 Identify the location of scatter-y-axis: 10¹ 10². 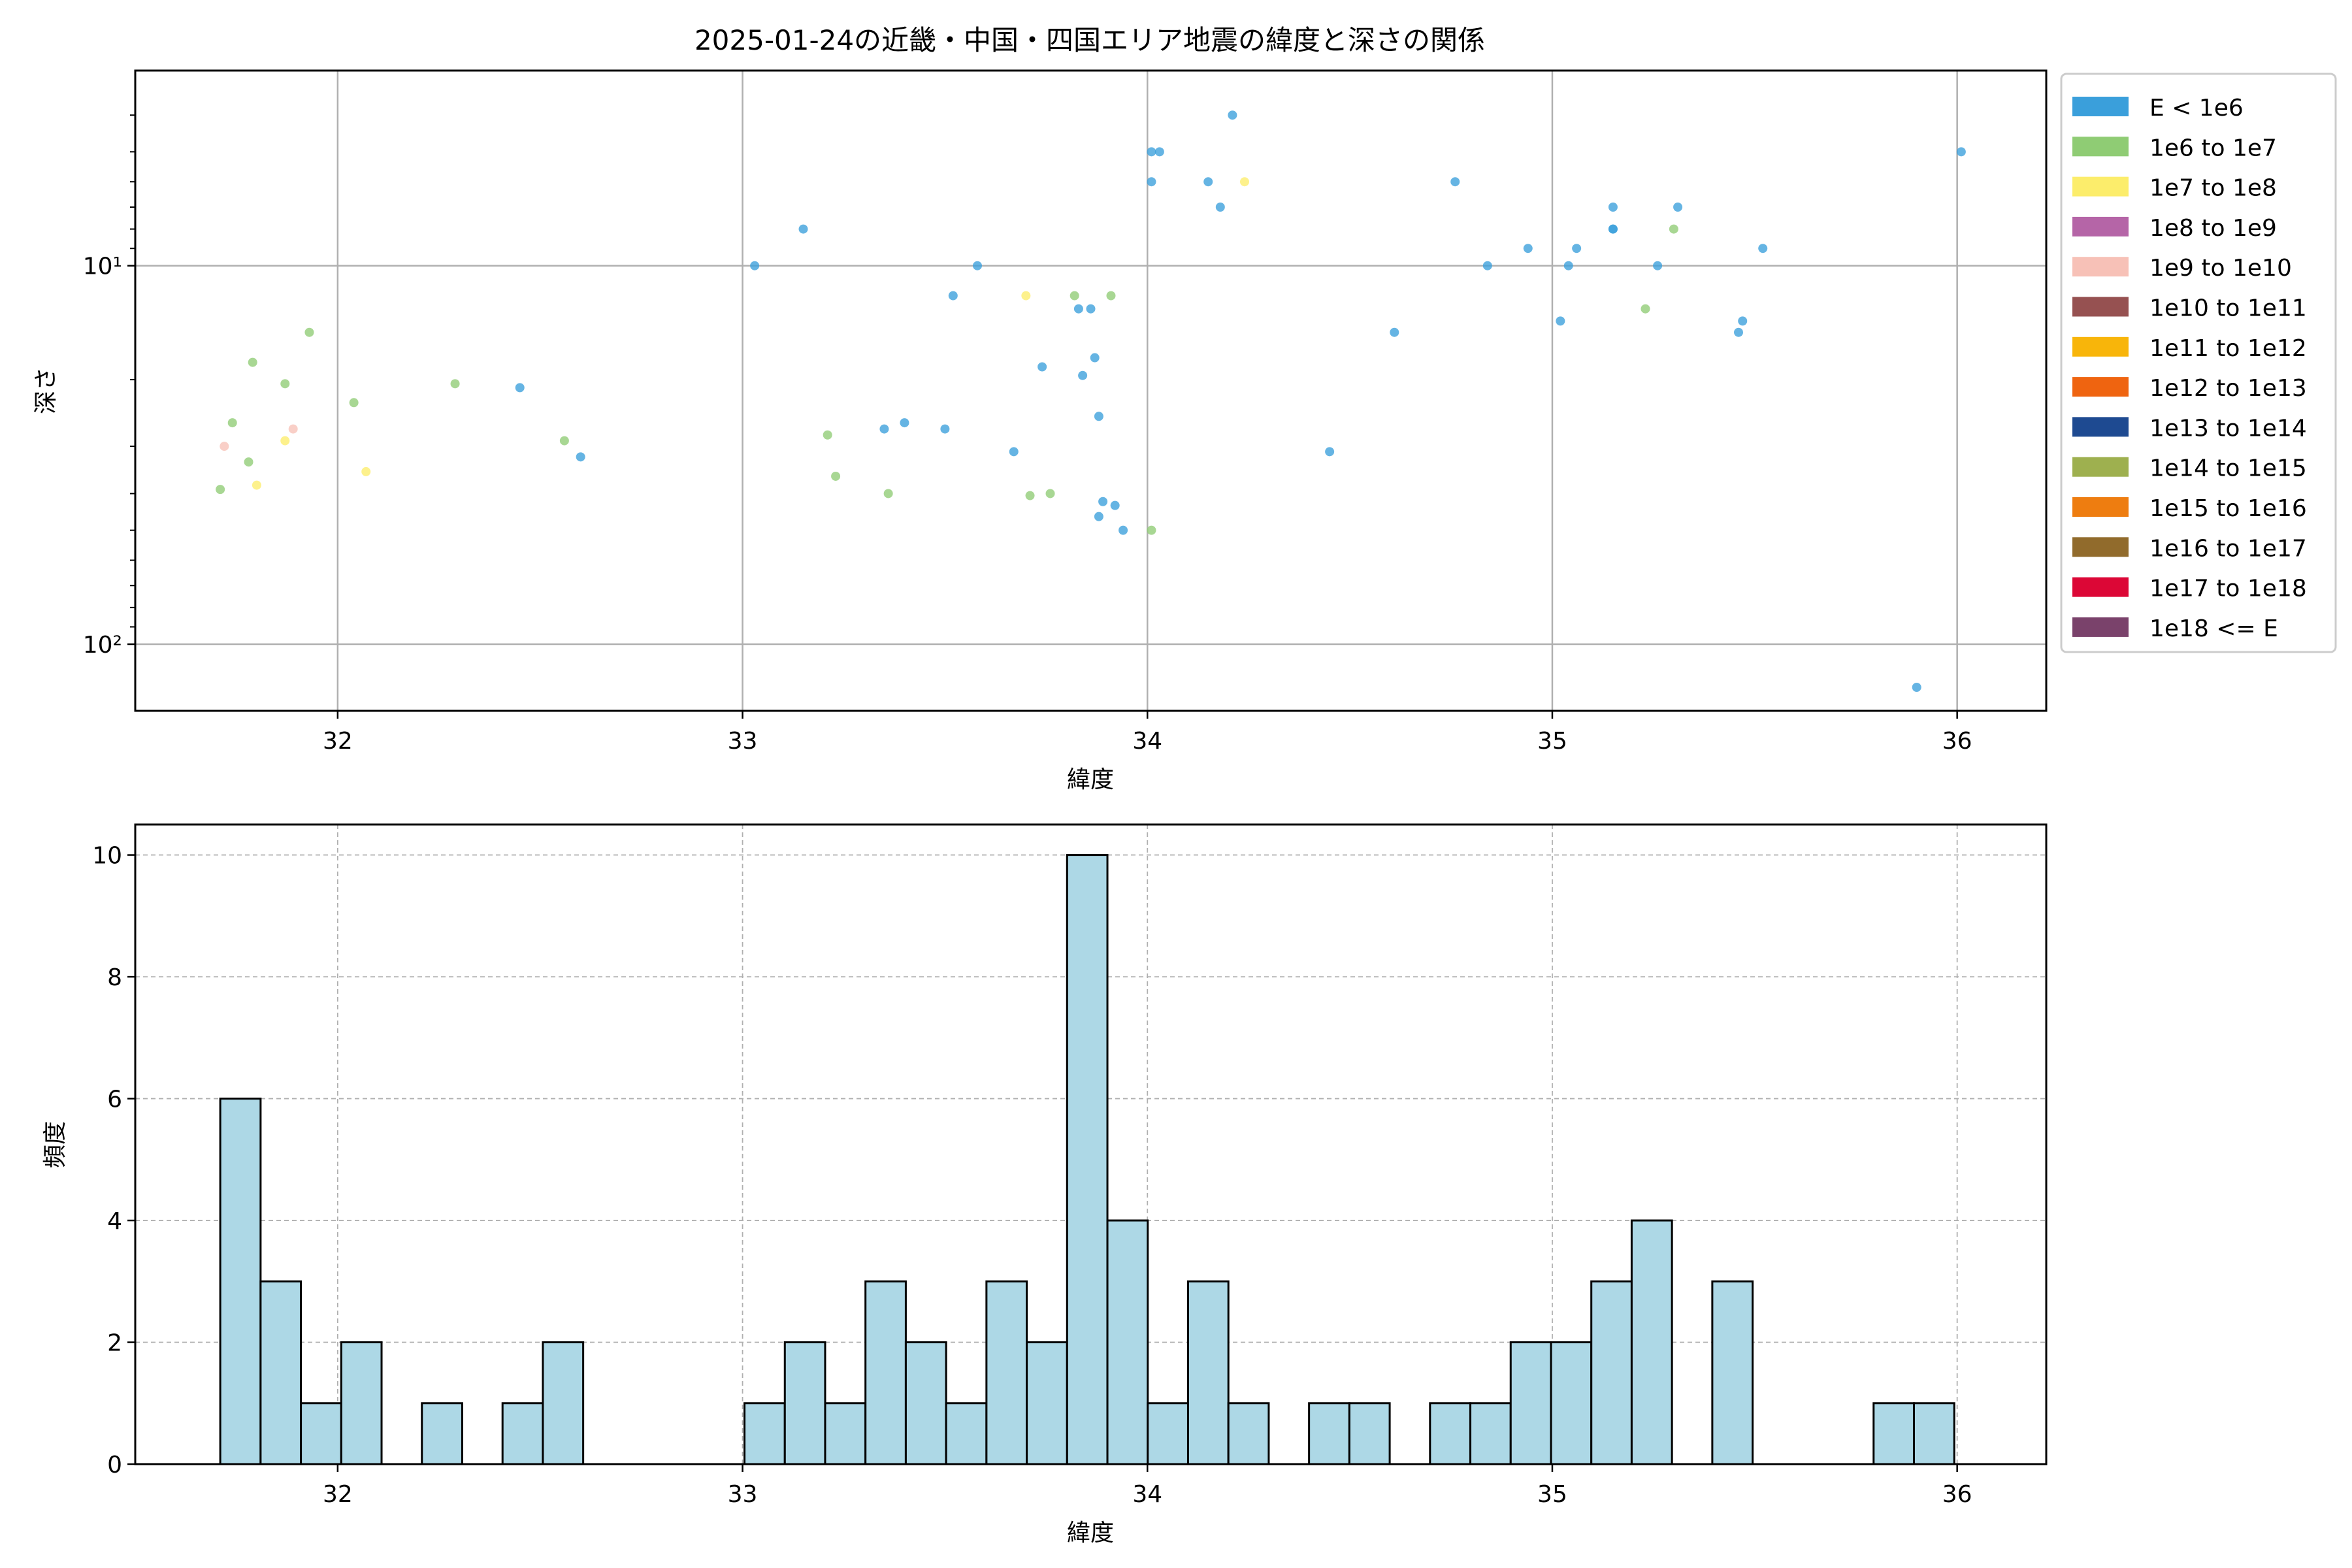
(109, 456).